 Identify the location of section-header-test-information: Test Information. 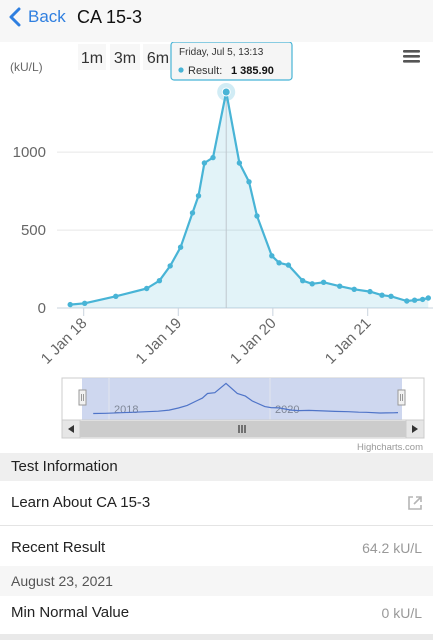
(216, 467).